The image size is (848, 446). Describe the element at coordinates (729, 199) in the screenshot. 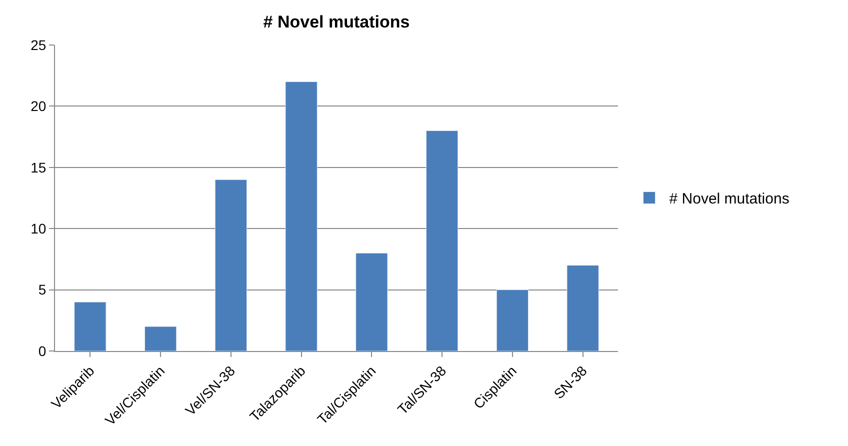

I see `legend-label: # Novel mutations` at that location.